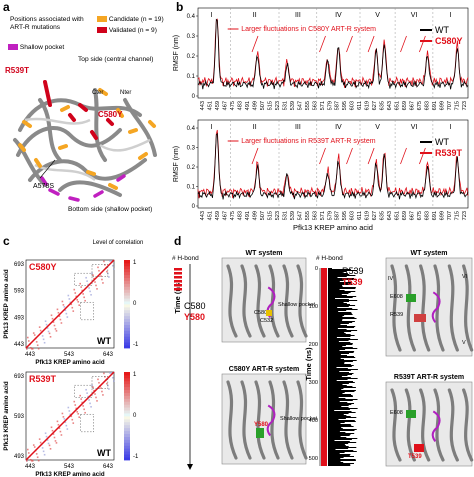  What do you see at coordinates (442, 142) in the screenshot?
I see `legend-entry: WT` at bounding box center [442, 142].